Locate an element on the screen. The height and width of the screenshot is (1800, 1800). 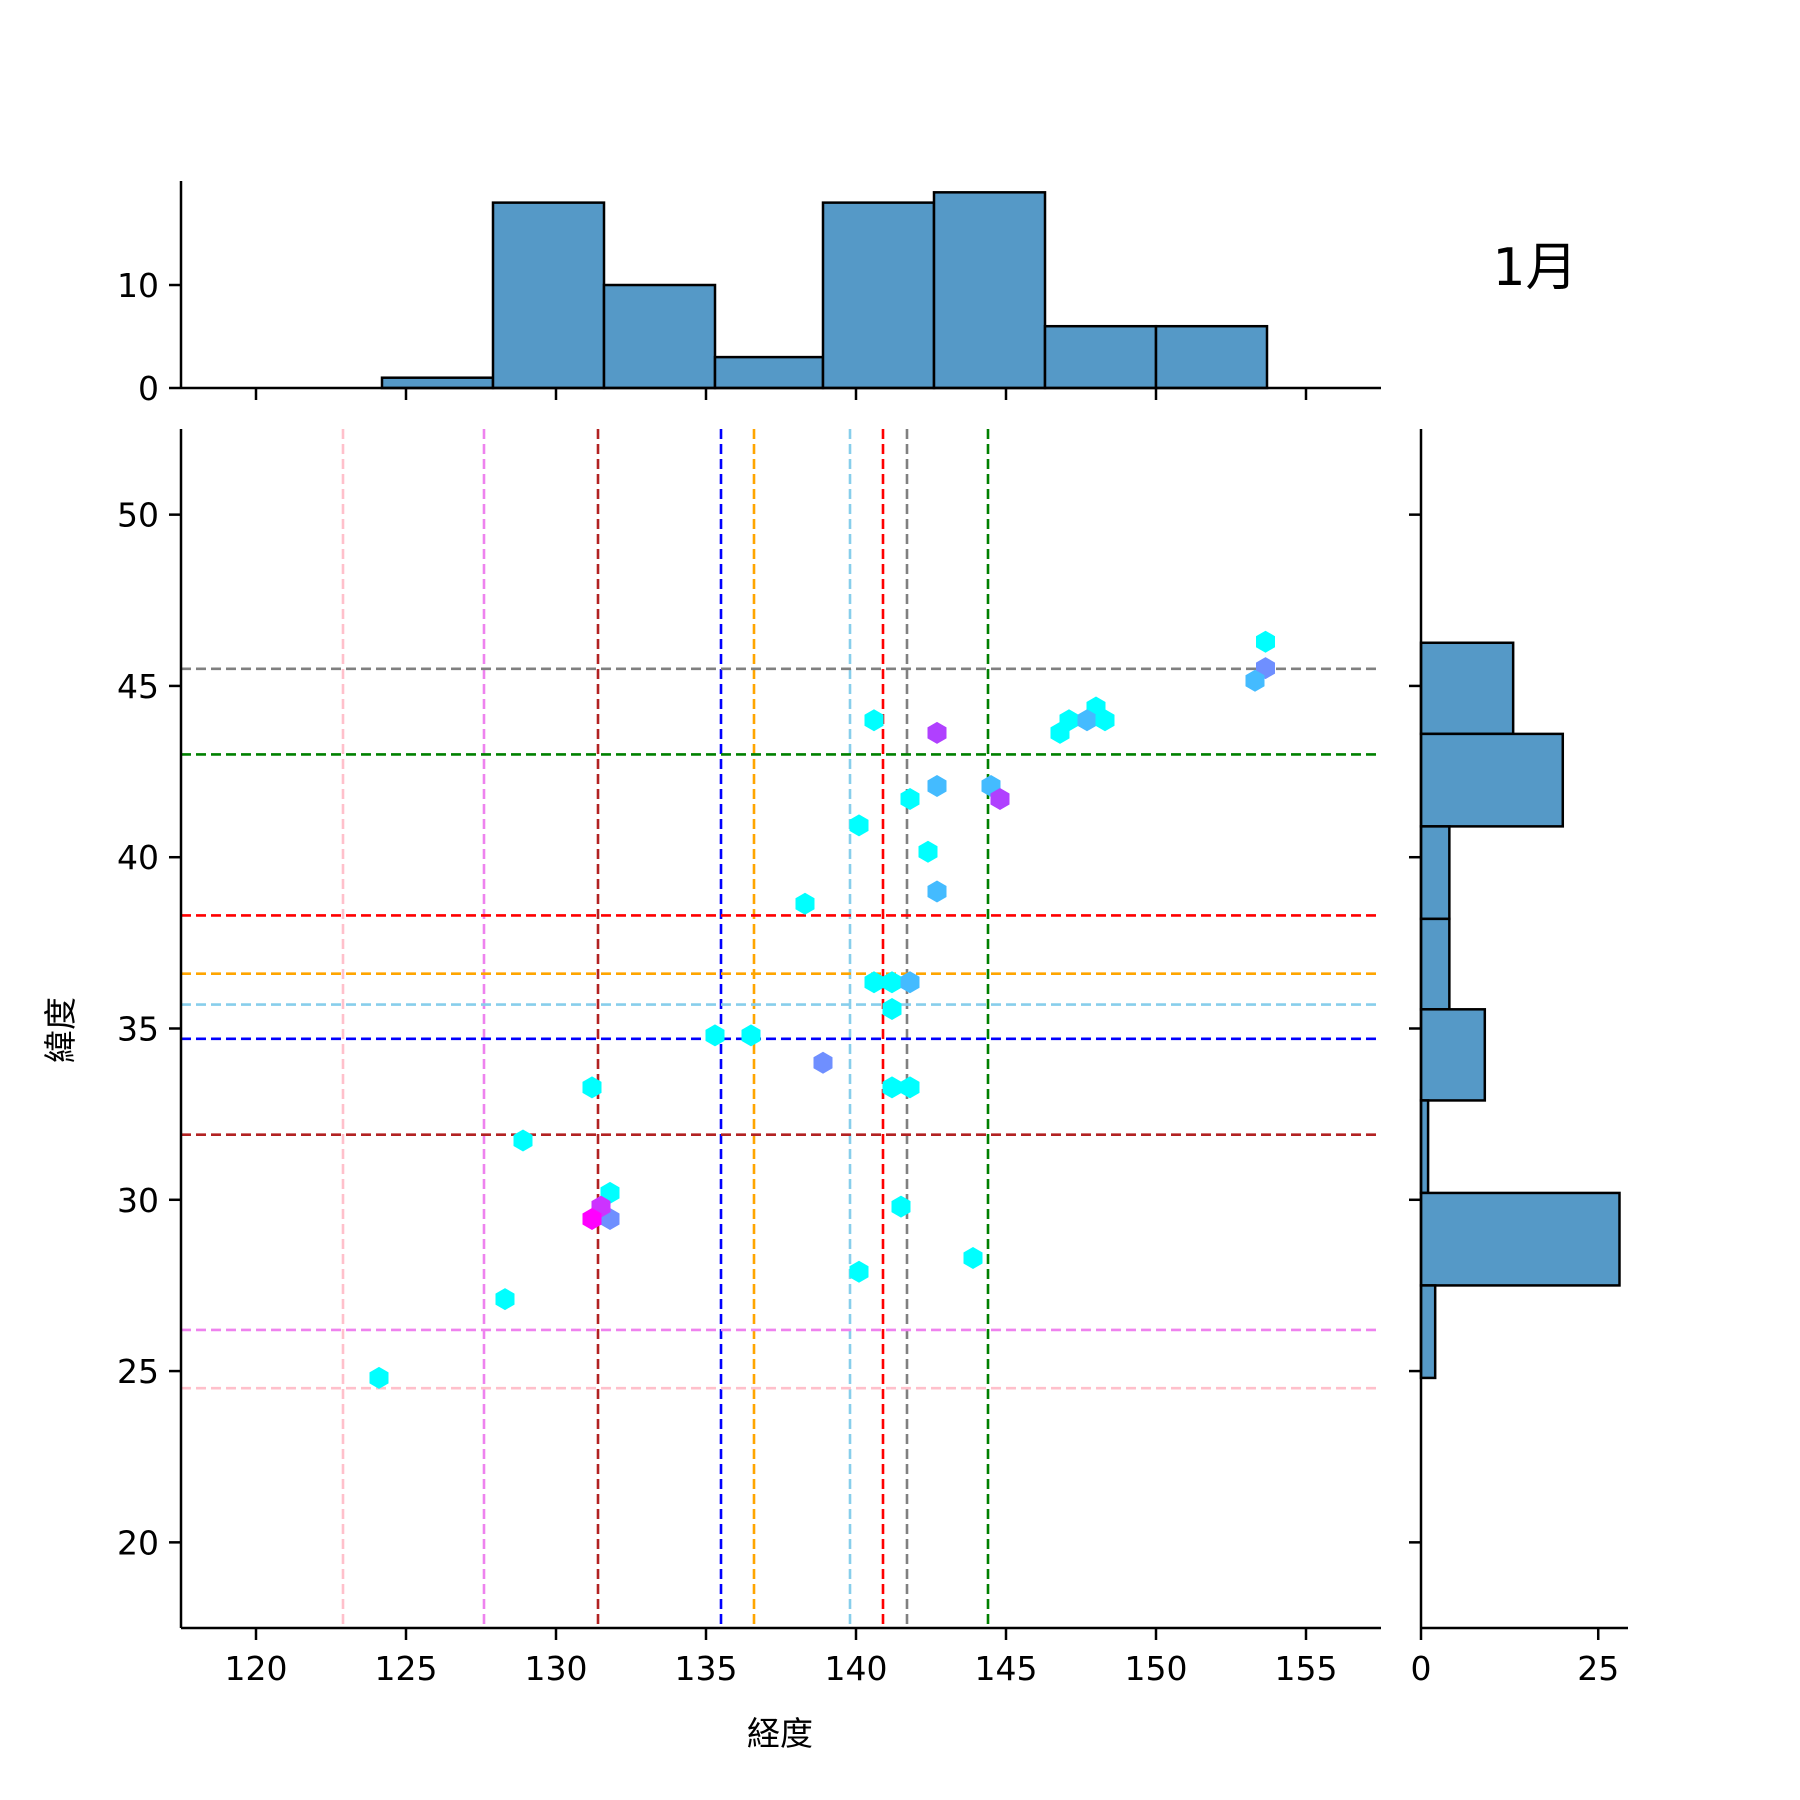
x-tick-label: 140 is located at coordinates (856, 1668).